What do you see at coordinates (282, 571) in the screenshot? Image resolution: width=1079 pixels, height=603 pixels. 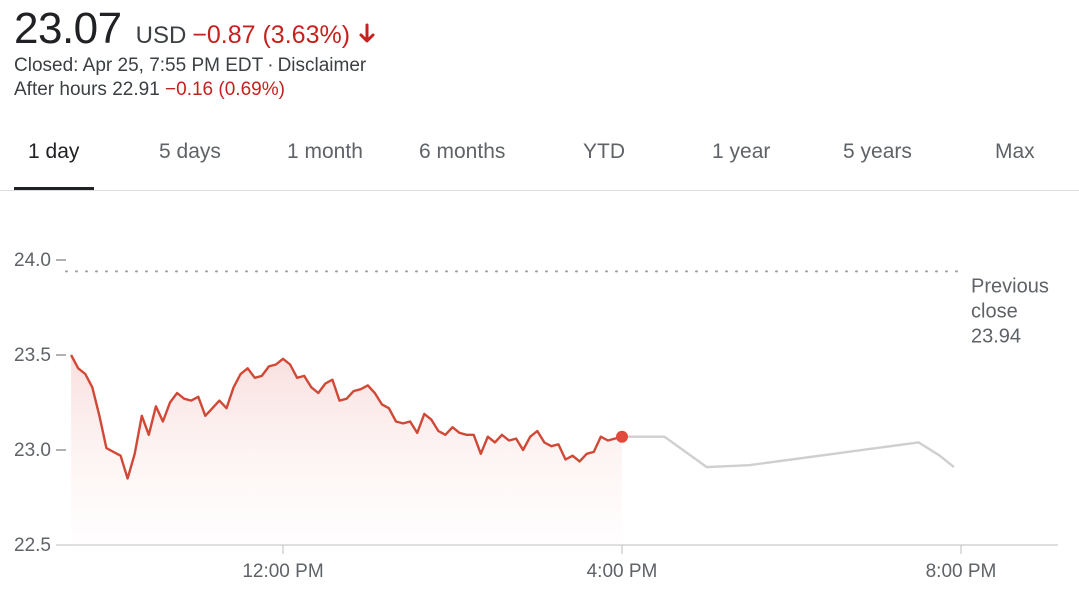 I see `x-tick-label: 12:00 PM` at bounding box center [282, 571].